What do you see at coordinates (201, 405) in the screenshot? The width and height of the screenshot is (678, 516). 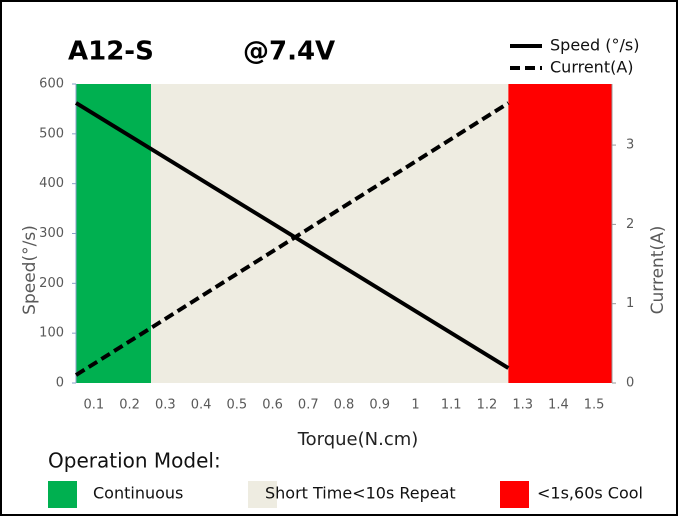 I see `x-tick-label: 0.4` at bounding box center [201, 405].